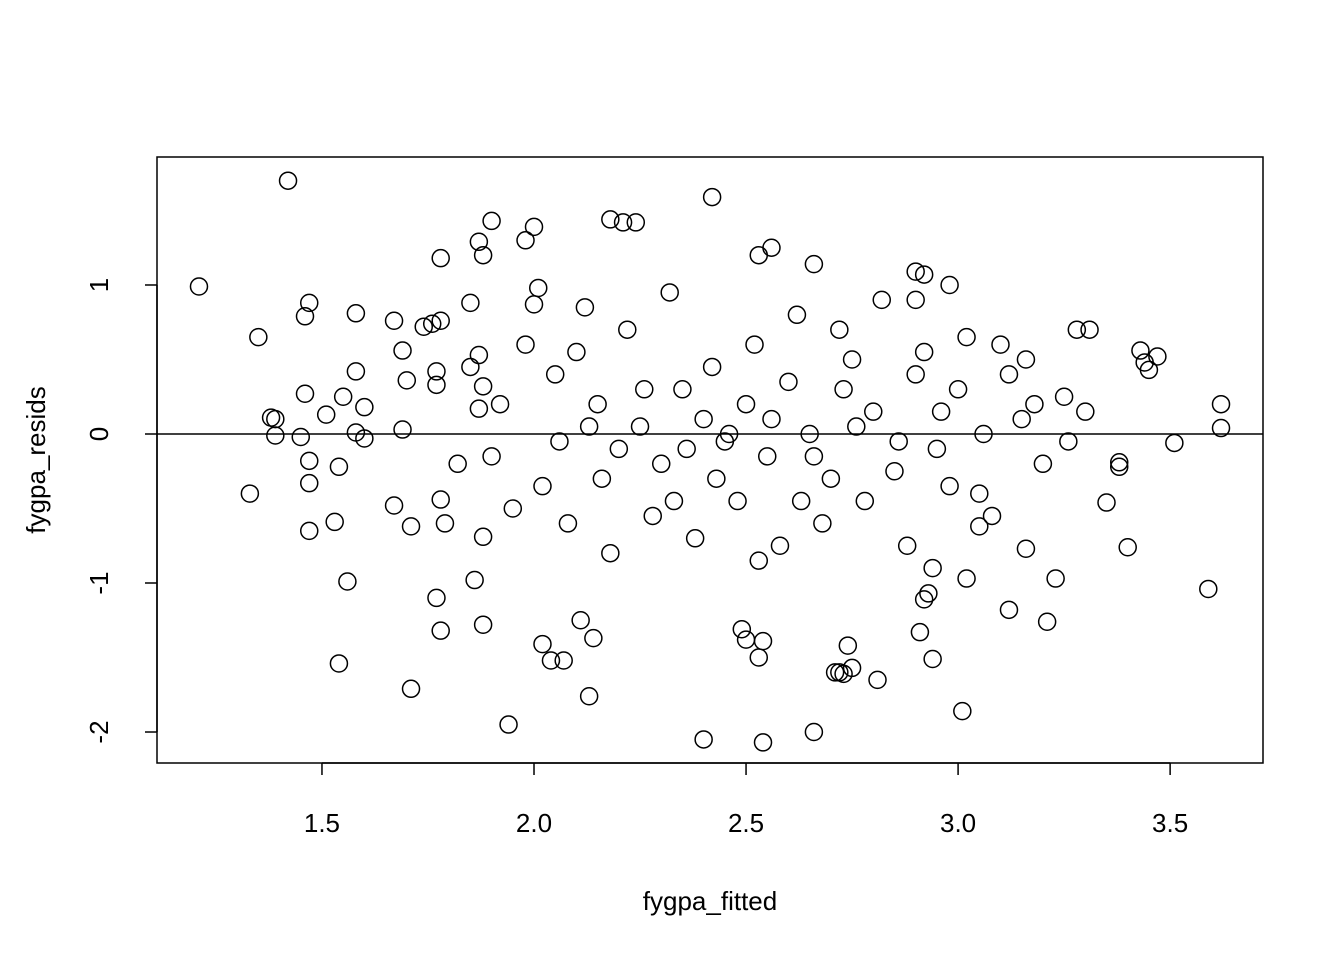  I want to click on y-tick-label: 0, so click(99, 434).